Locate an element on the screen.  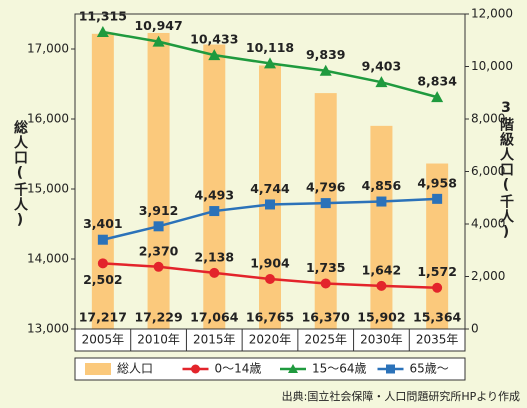
data-label: 16,370 is located at coordinates (326, 317).